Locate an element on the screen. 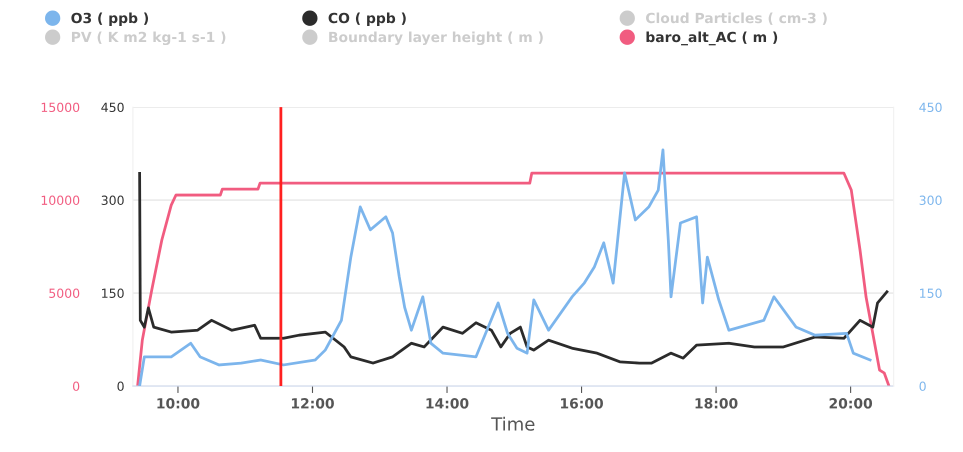 The image size is (963, 452). x-tick-label: 18:00 is located at coordinates (717, 403).